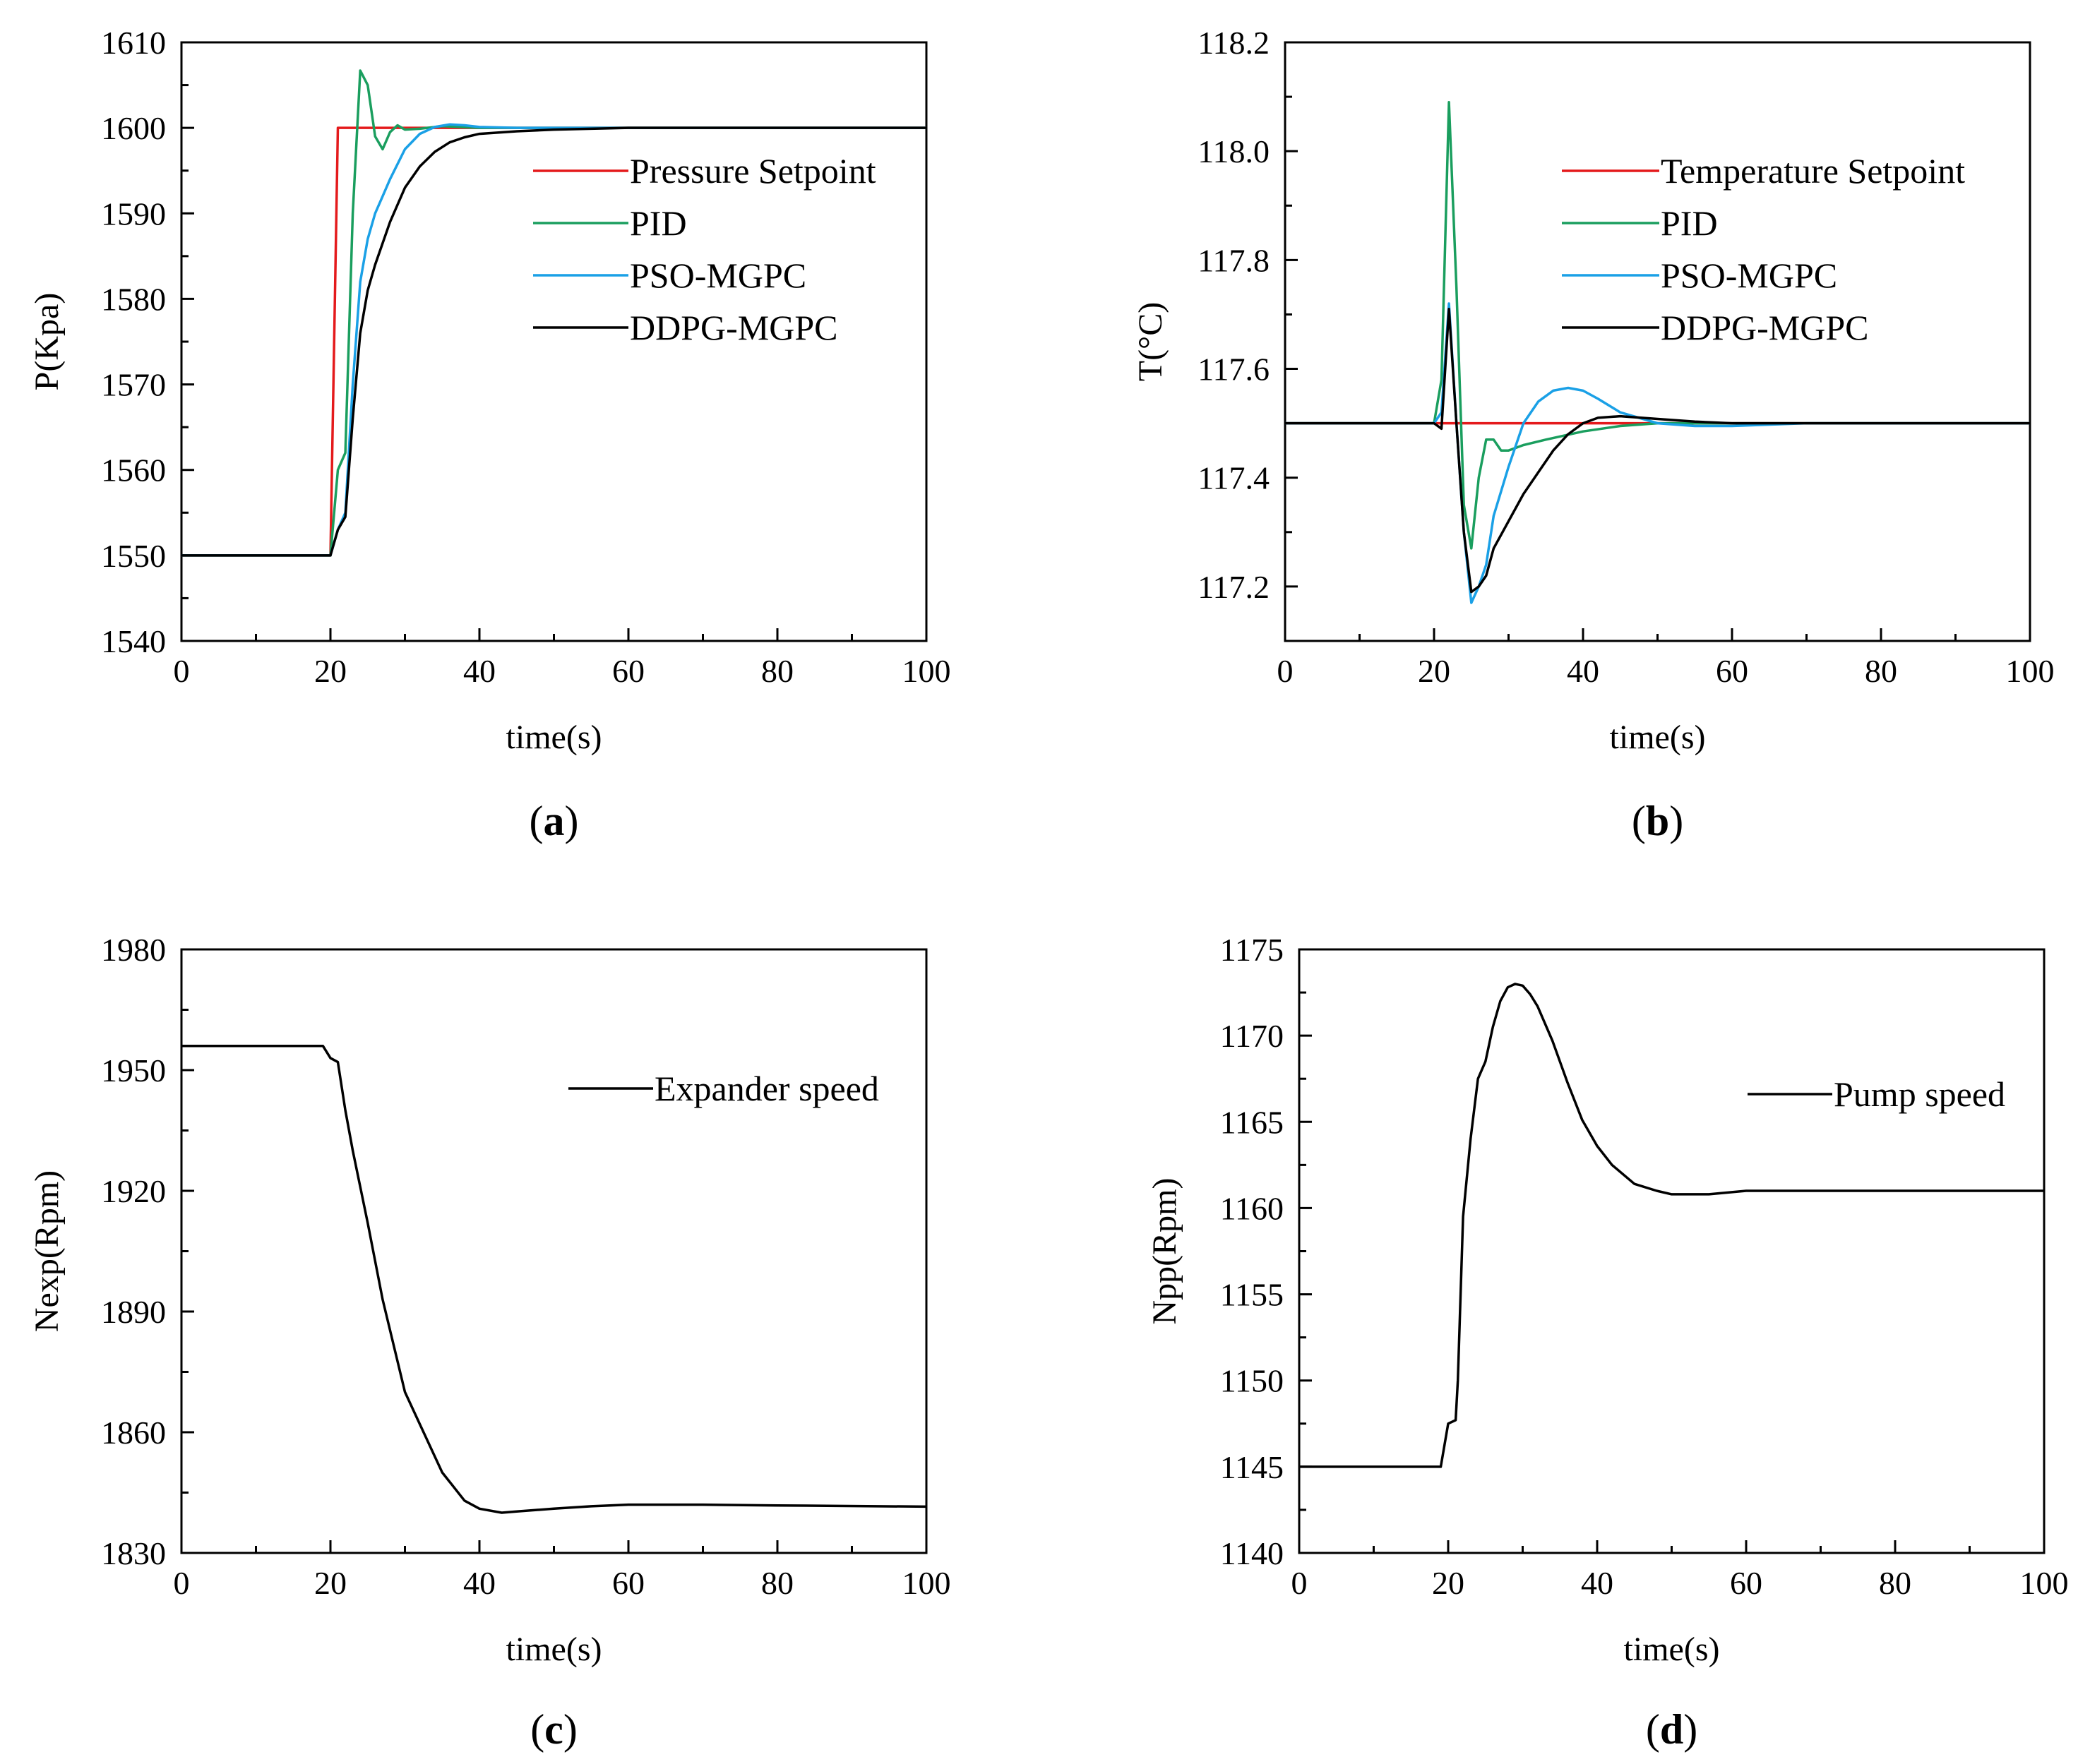  Describe the element at coordinates (133, 385) in the screenshot. I see `y-tick-label: 1570` at that location.